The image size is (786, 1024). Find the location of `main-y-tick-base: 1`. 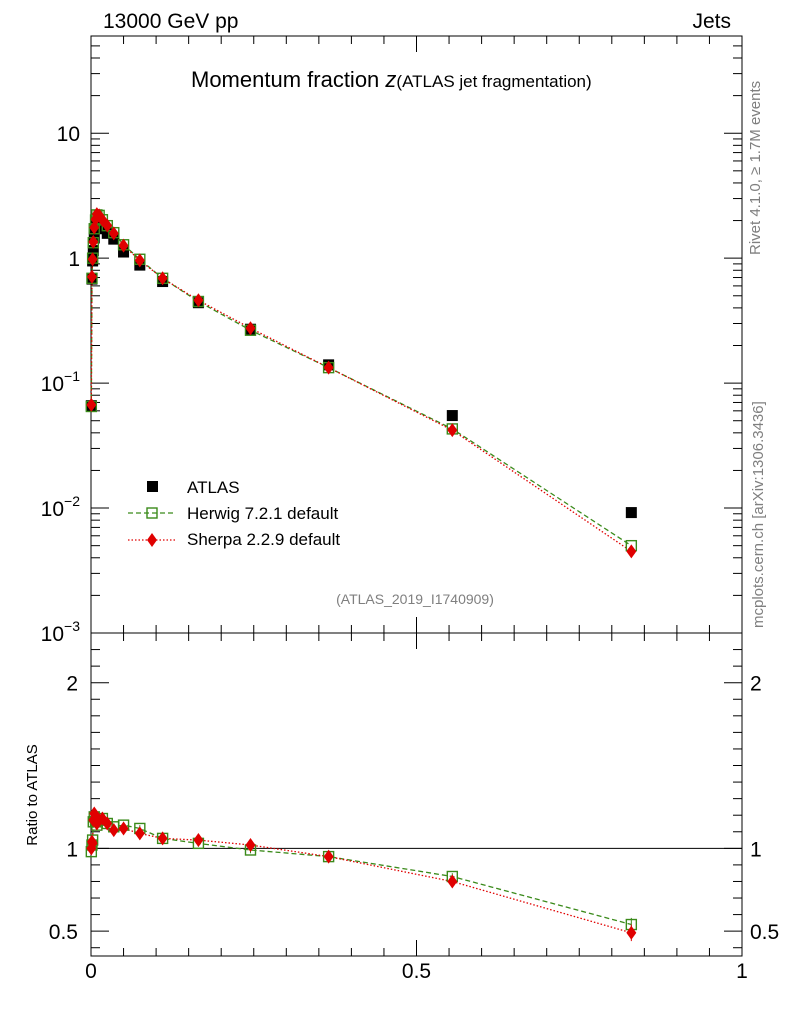

main-y-tick-base: 1 is located at coordinates (74, 259).